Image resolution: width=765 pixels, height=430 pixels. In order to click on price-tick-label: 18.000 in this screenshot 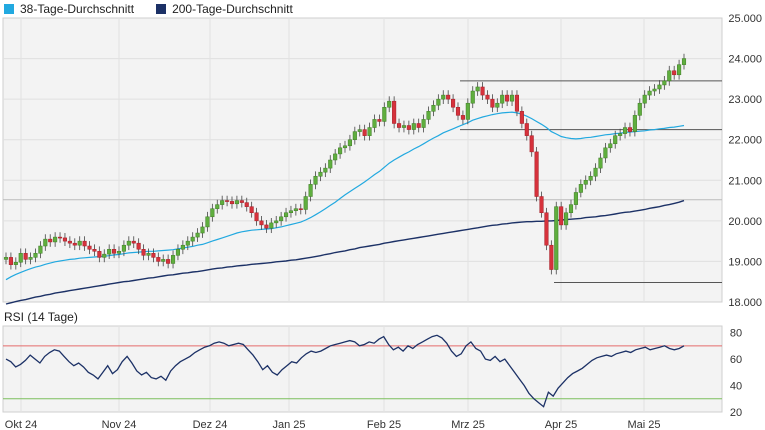, I will do `click(745, 303)`.